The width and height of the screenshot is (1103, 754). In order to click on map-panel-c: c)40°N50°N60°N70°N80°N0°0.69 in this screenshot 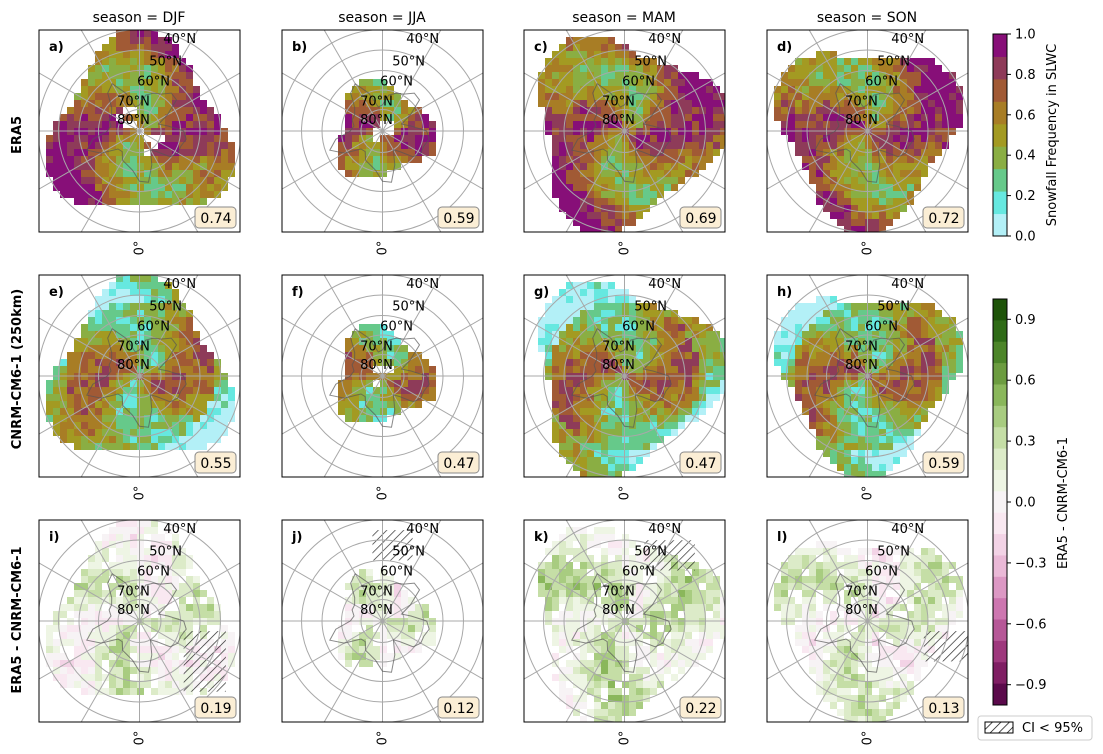, I will do `click(624, 142)`.